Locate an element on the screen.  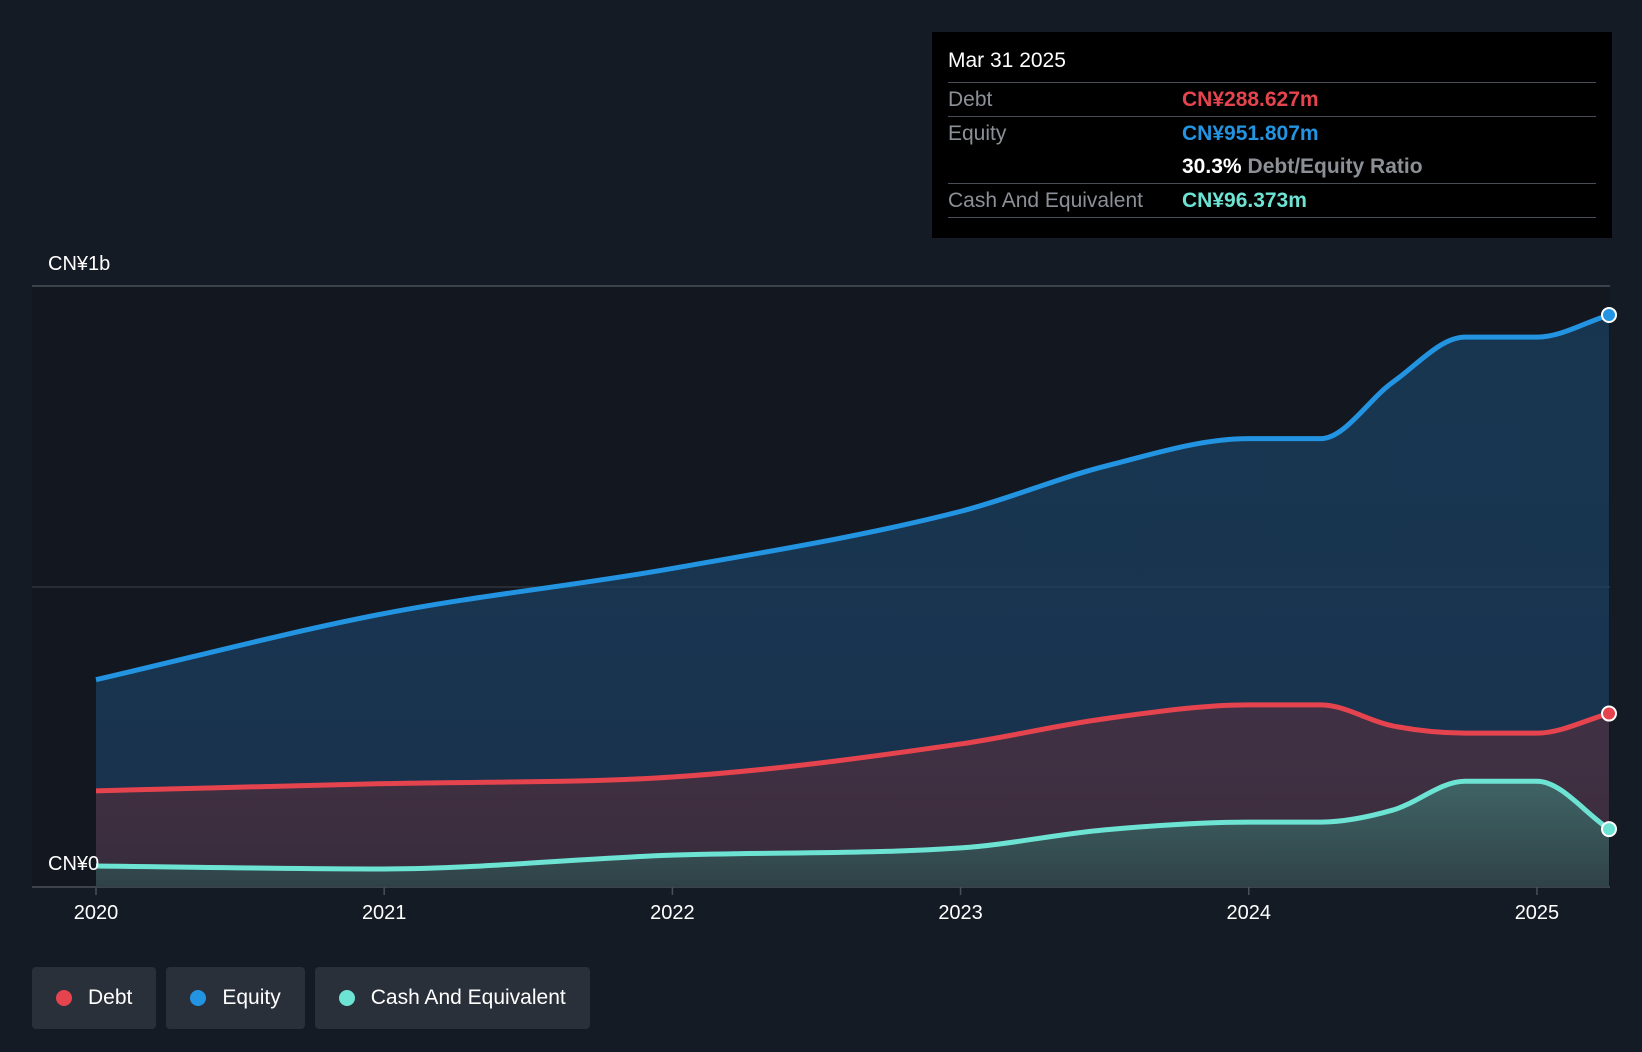
tooltip-ratio-label: Debt/Equity Ratio is located at coordinates (1335, 166).